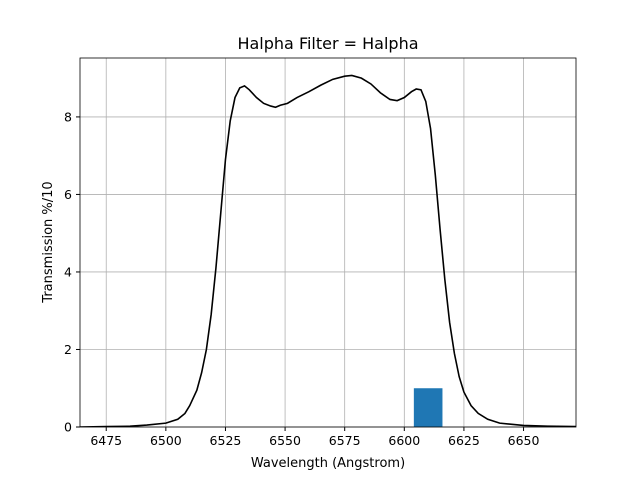 This screenshot has width=640, height=480. What do you see at coordinates (285, 440) in the screenshot?
I see `x-tick-label: 6550` at bounding box center [285, 440].